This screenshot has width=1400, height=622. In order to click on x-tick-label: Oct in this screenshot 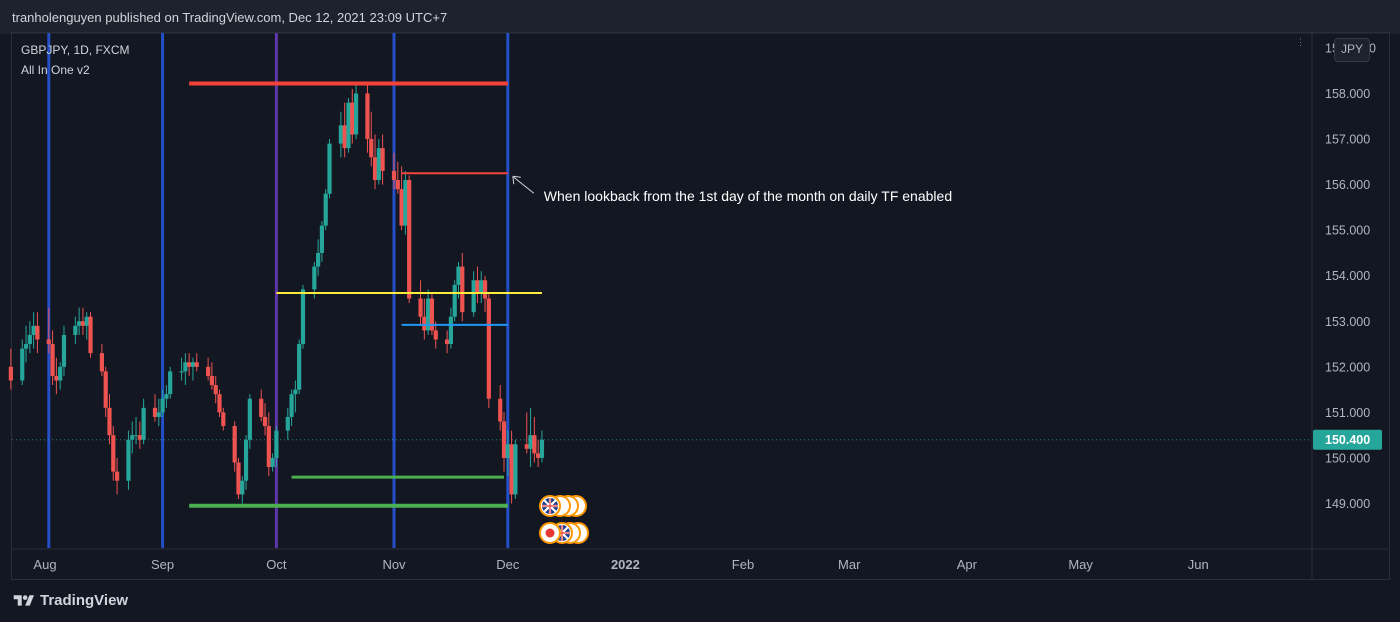, I will do `click(276, 564)`.